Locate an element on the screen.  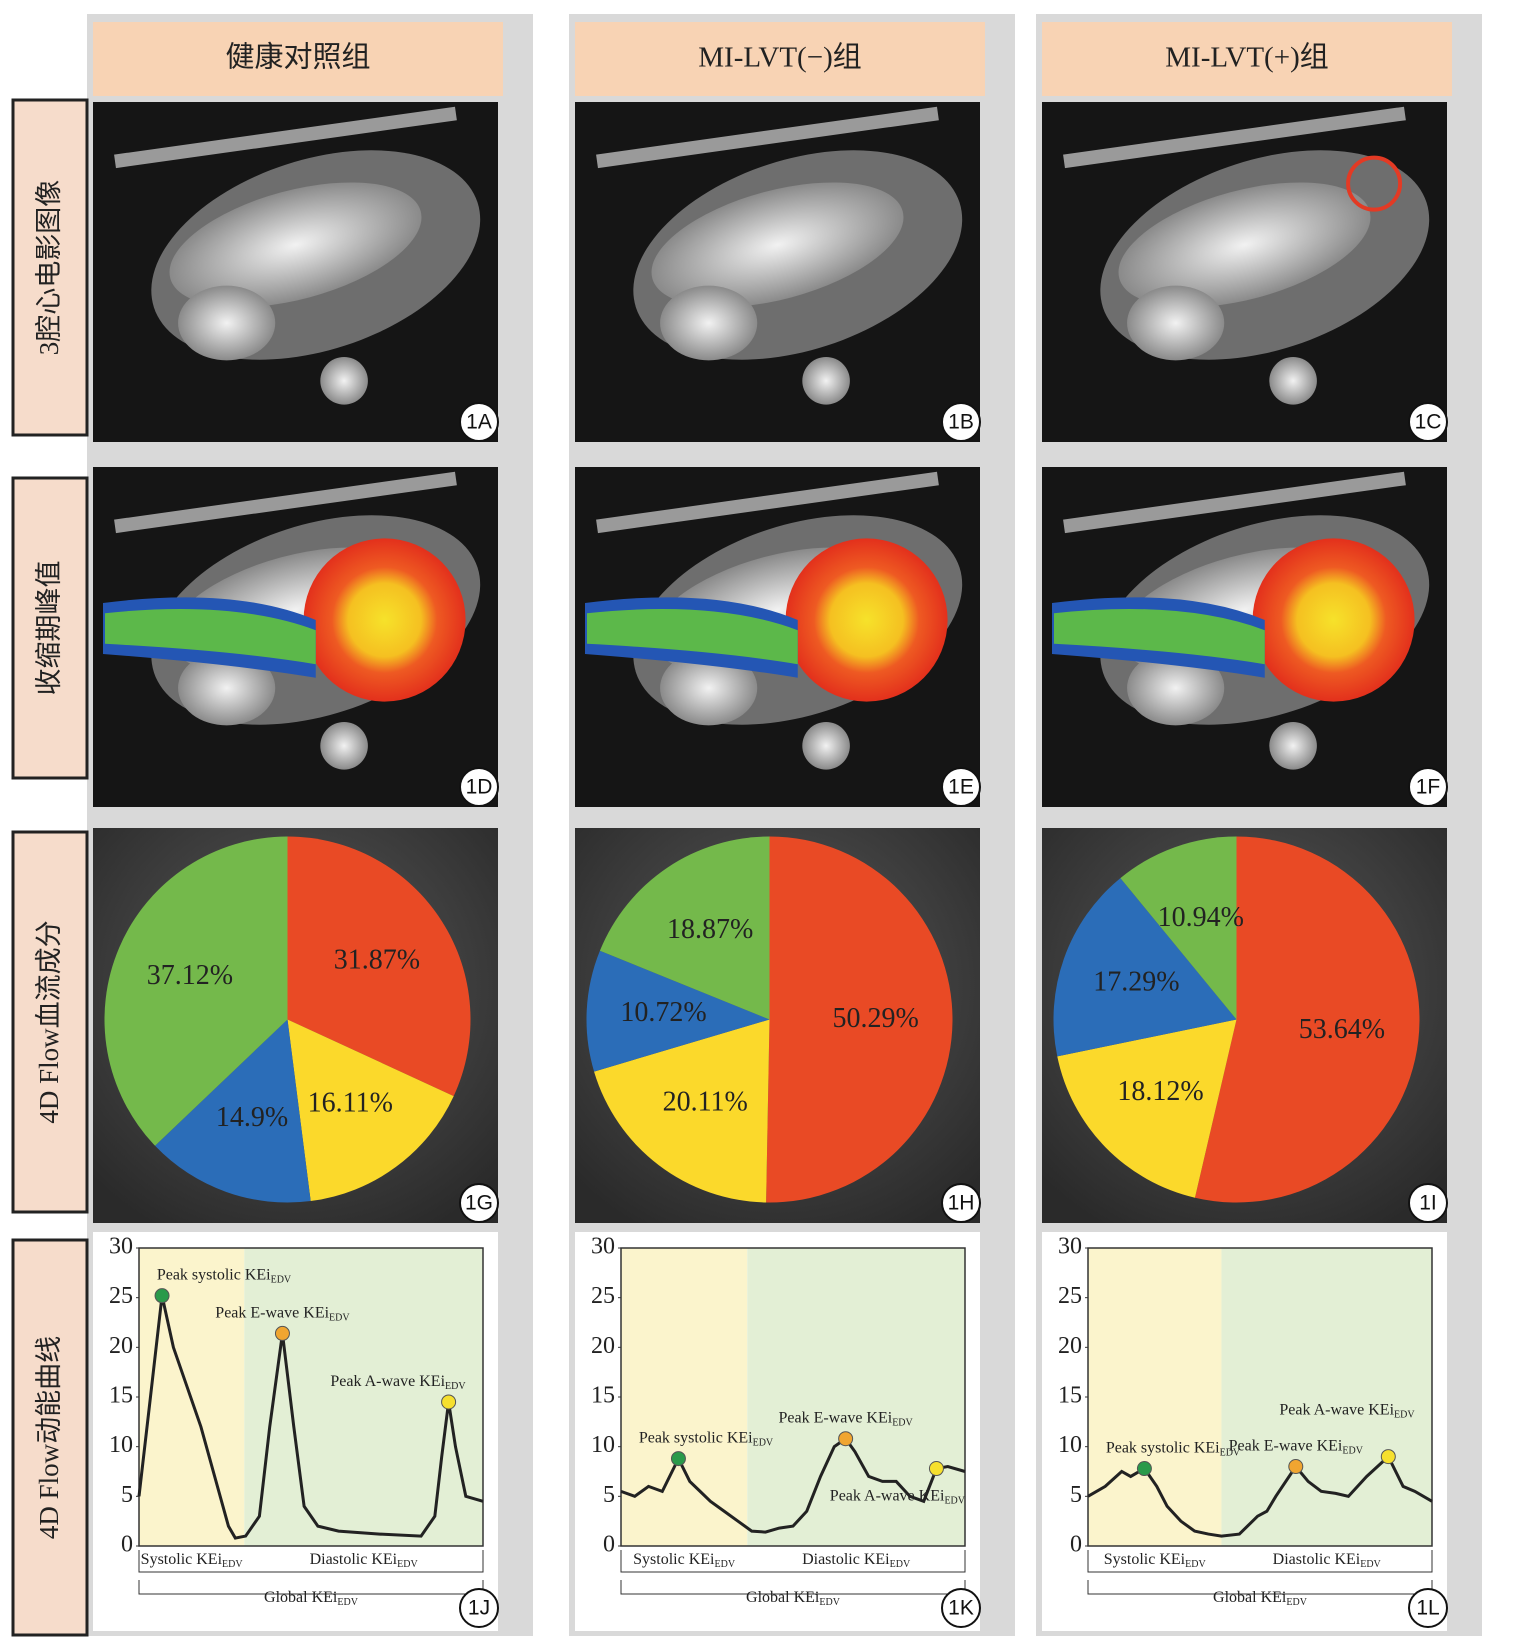
column-title: 健康对照组 is located at coordinates (297, 57).